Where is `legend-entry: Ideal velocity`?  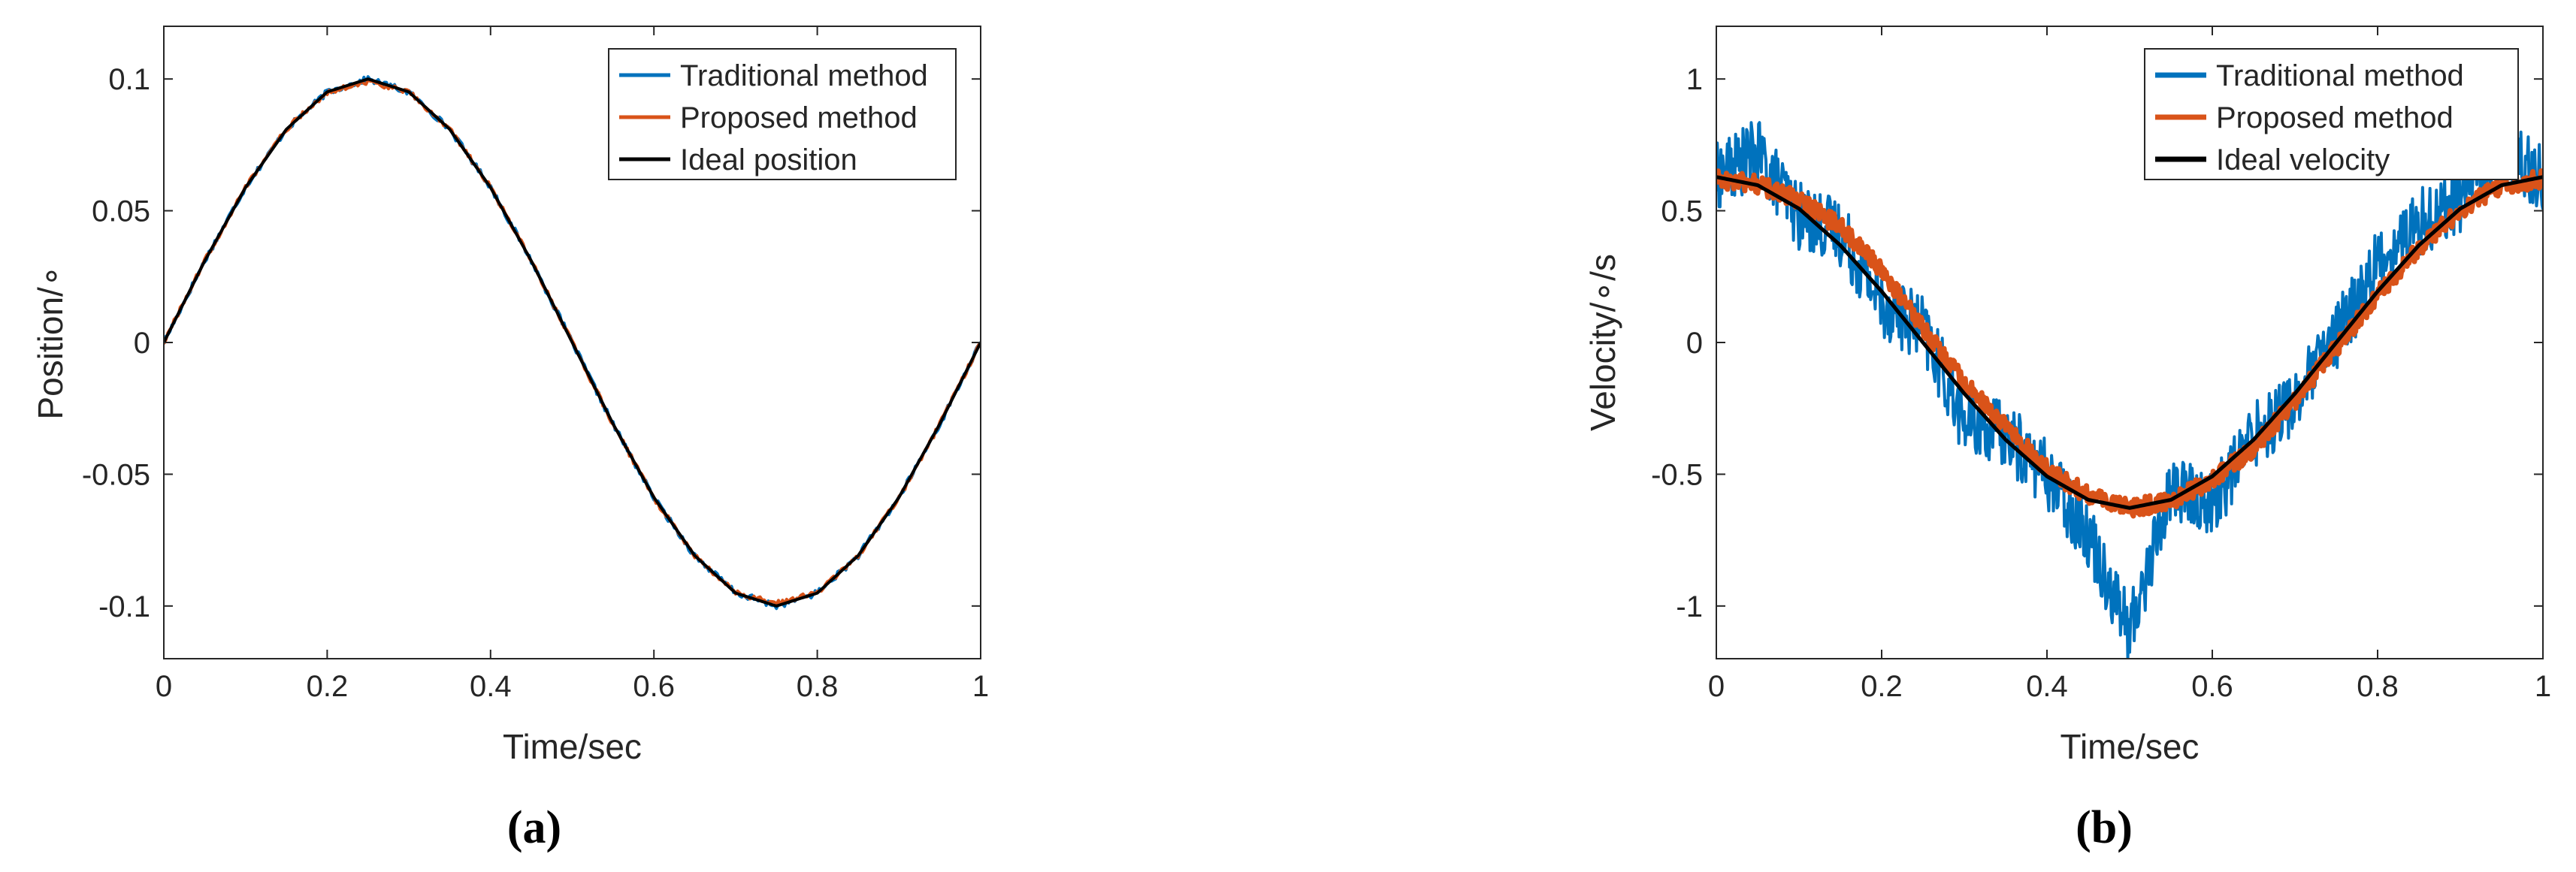
legend-entry: Ideal velocity is located at coordinates (2303, 160).